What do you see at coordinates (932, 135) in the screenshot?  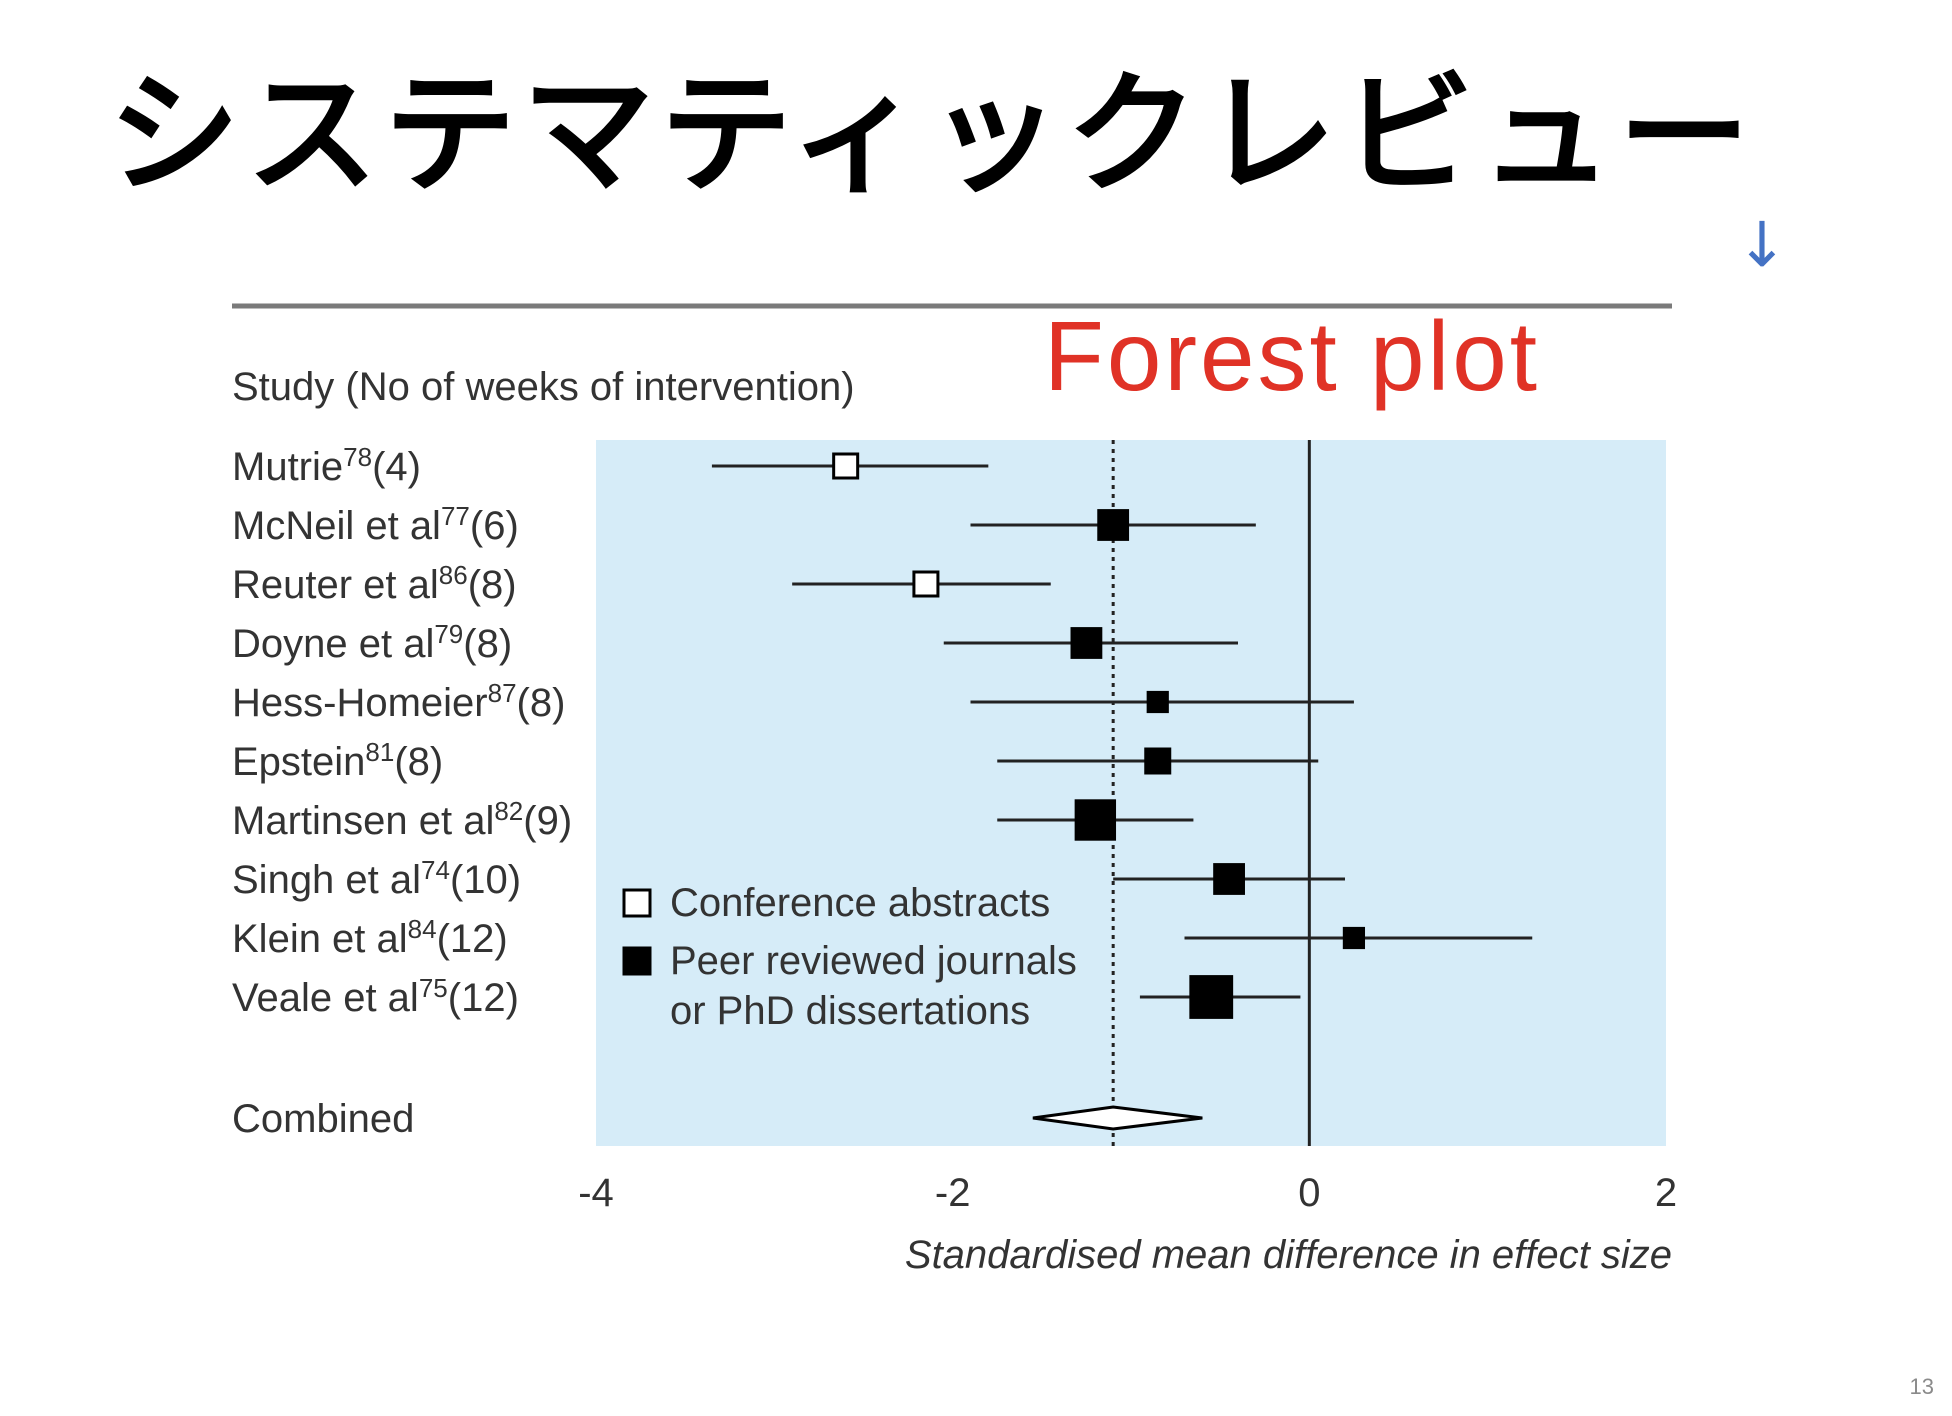 I see `slide-title: システマティックレビュー` at bounding box center [932, 135].